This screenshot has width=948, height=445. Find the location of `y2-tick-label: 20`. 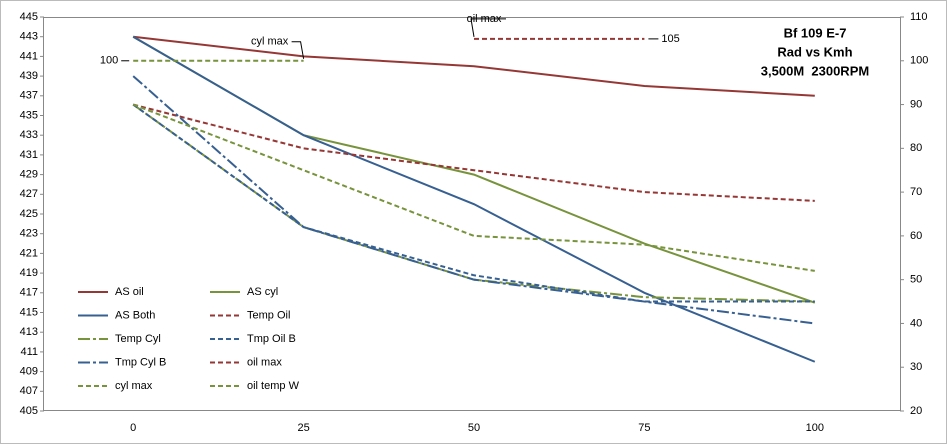

y2-tick-label: 20 is located at coordinates (916, 411).